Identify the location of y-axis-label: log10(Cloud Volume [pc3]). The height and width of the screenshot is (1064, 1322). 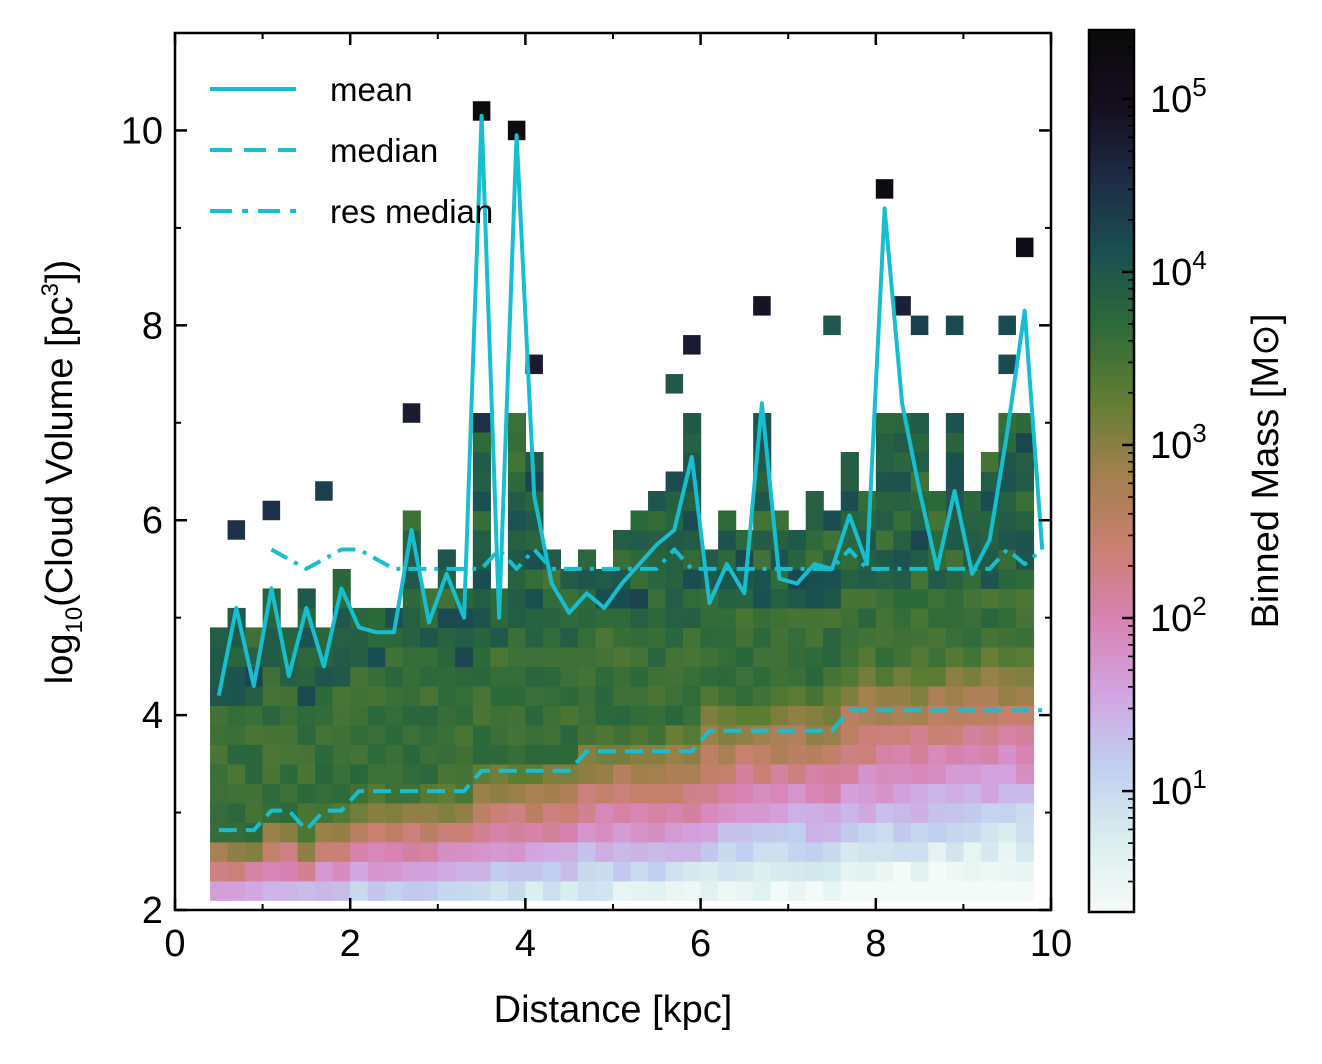
(62, 472).